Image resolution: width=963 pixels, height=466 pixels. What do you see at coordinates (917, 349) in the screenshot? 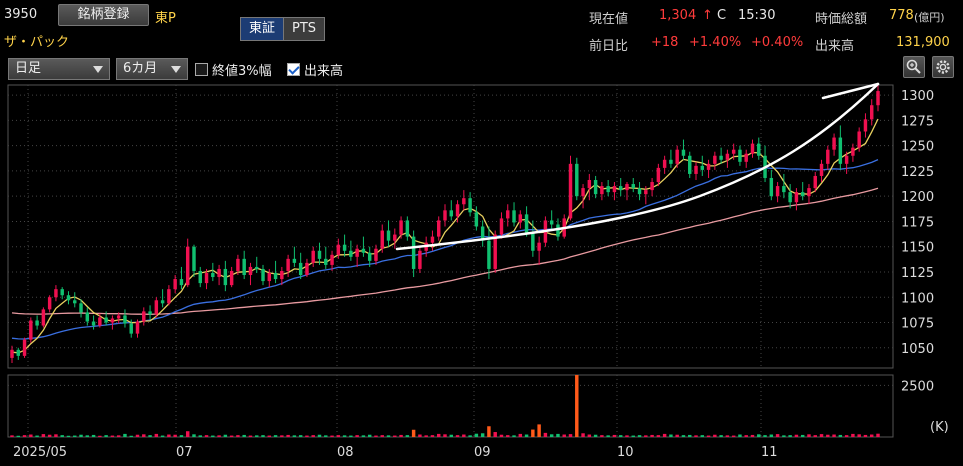
I see `price-tick-label: 1050` at bounding box center [917, 349].